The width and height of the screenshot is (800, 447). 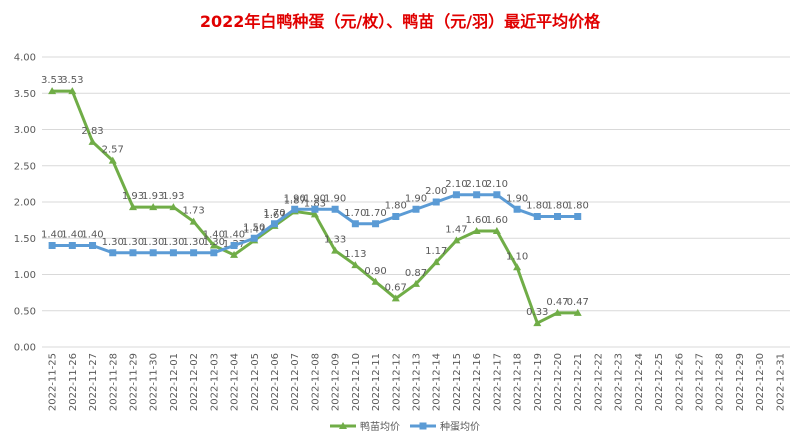 I want to click on x-tick-label: 2022-11-28, so click(x=113, y=382).